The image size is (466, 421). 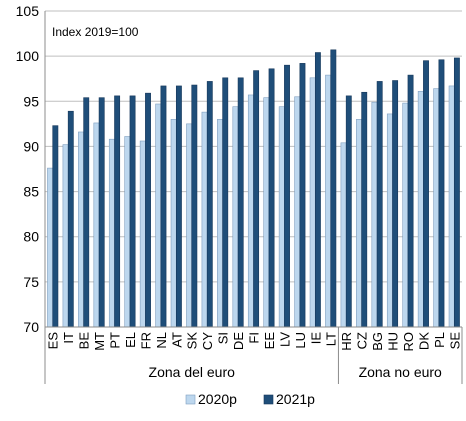 I want to click on bar-2021p-MT, so click(x=101, y=212).